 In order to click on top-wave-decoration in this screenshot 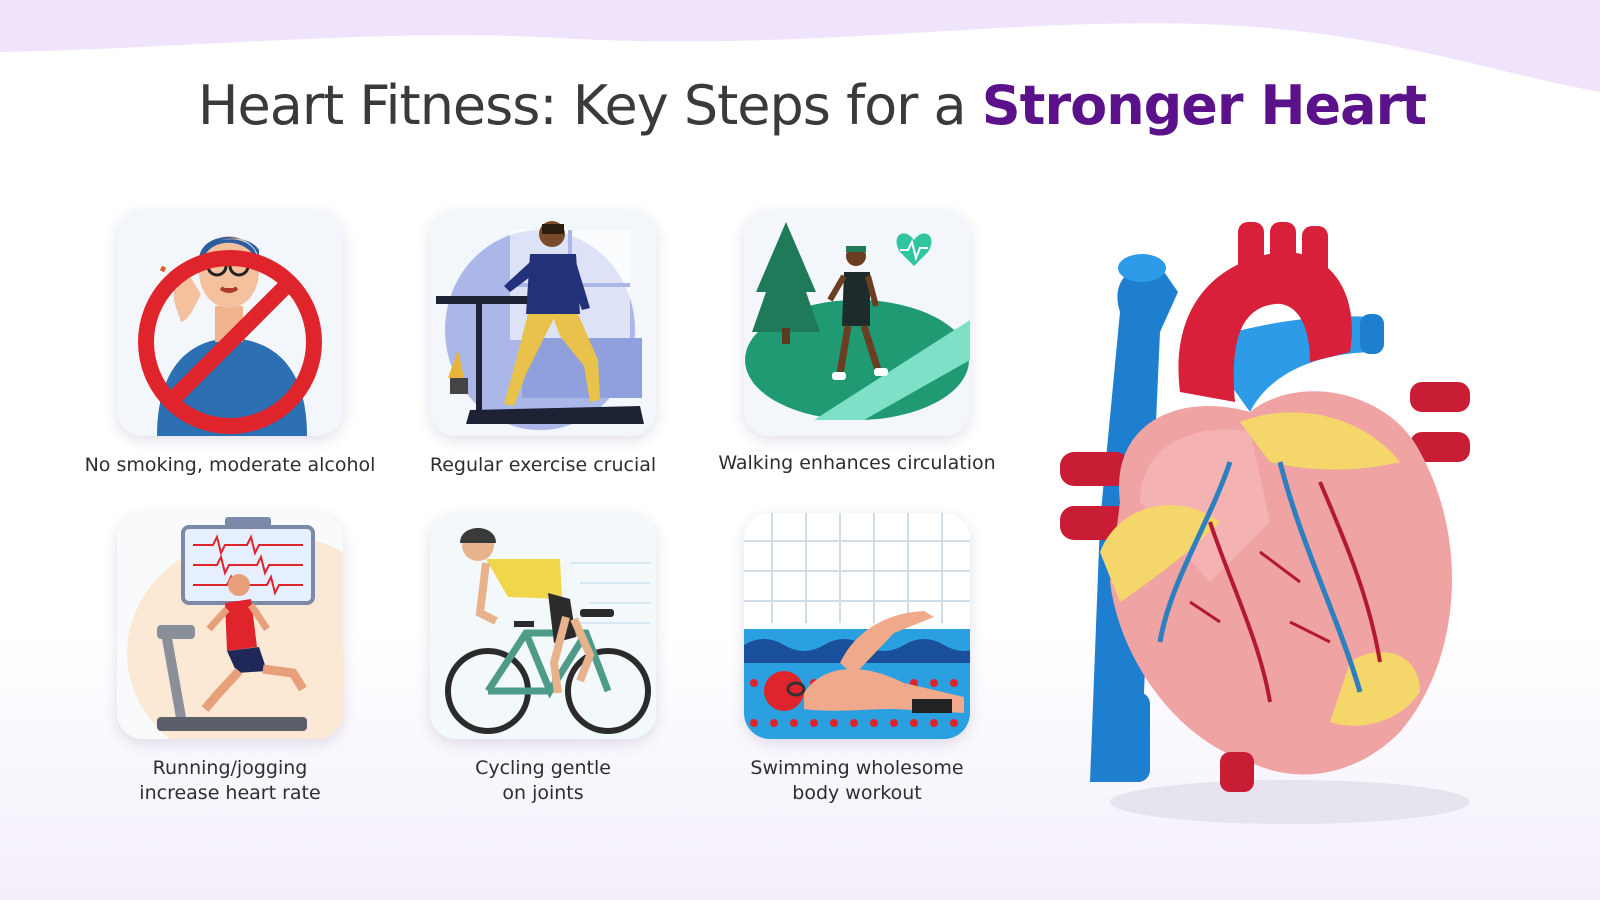, I will do `click(800, 46)`.